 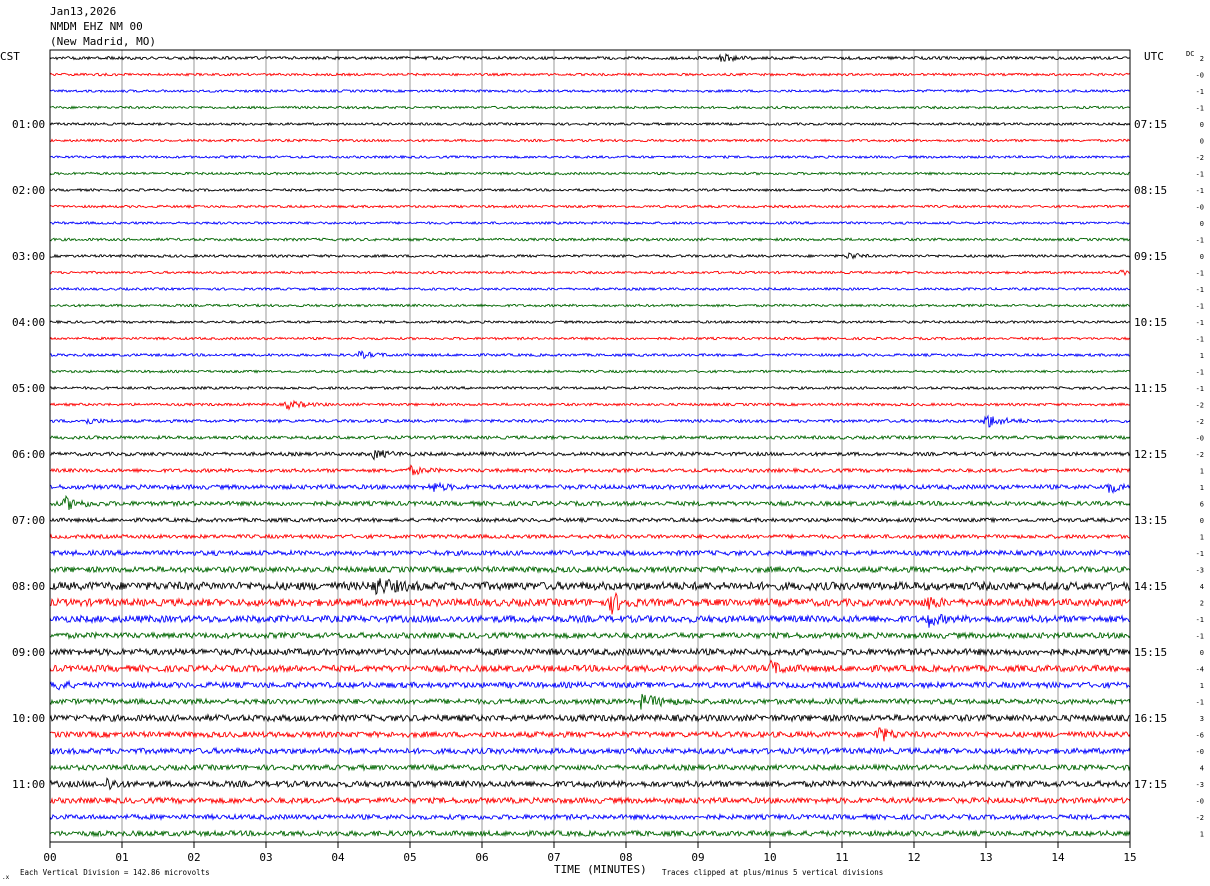 I want to click on x-tick-label: 12, so click(x=913, y=857).